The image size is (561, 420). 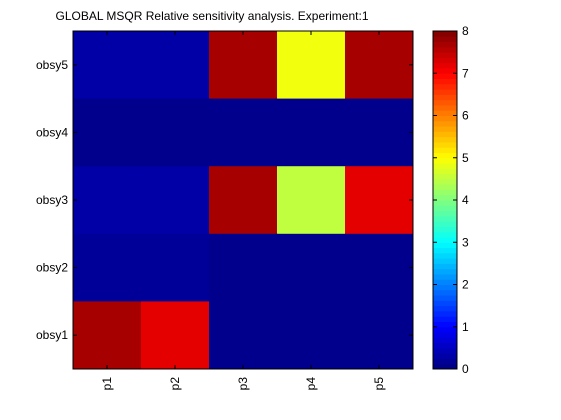 What do you see at coordinates (243, 267) in the screenshot?
I see `heatmap-cell-obsy2-p3` at bounding box center [243, 267].